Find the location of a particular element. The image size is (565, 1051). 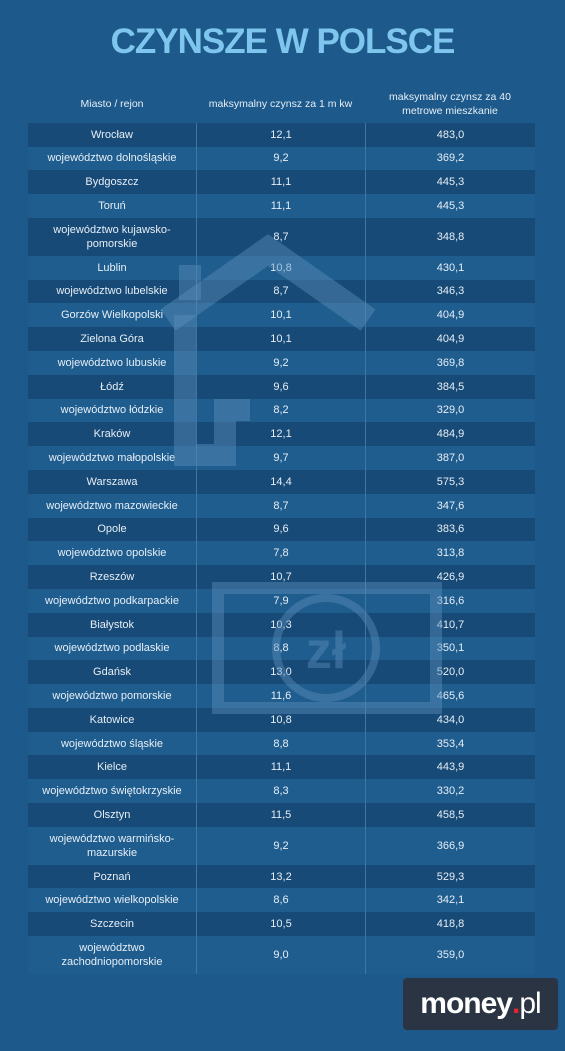

value-cell: 8,7 is located at coordinates (280, 236).